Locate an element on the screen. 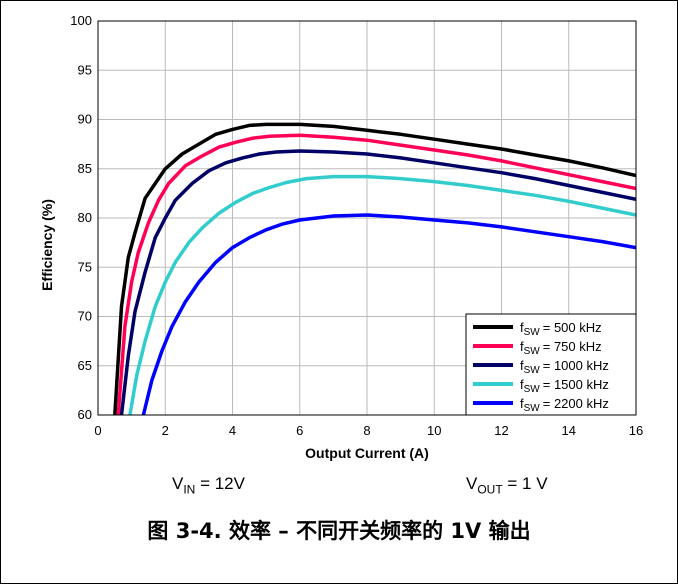 The image size is (678, 584). x-axis-ticks: 0 2 4 6 8 10 12 14 16 is located at coordinates (368, 430).